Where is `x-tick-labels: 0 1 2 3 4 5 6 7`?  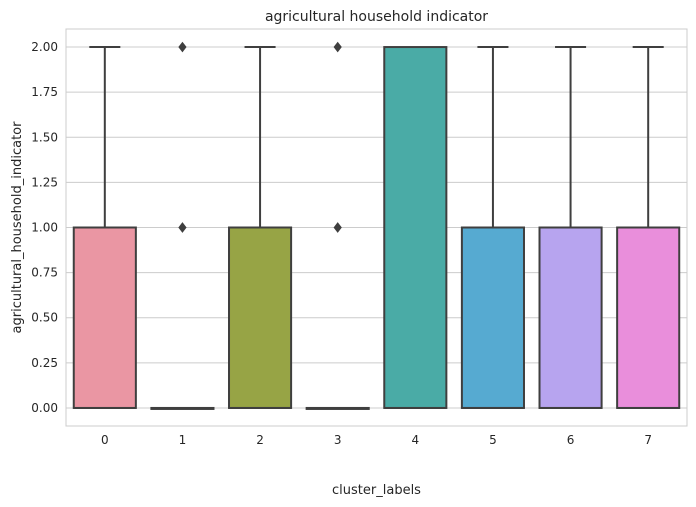 x-tick-labels: 0 1 2 3 4 5 6 7 is located at coordinates (376, 440).